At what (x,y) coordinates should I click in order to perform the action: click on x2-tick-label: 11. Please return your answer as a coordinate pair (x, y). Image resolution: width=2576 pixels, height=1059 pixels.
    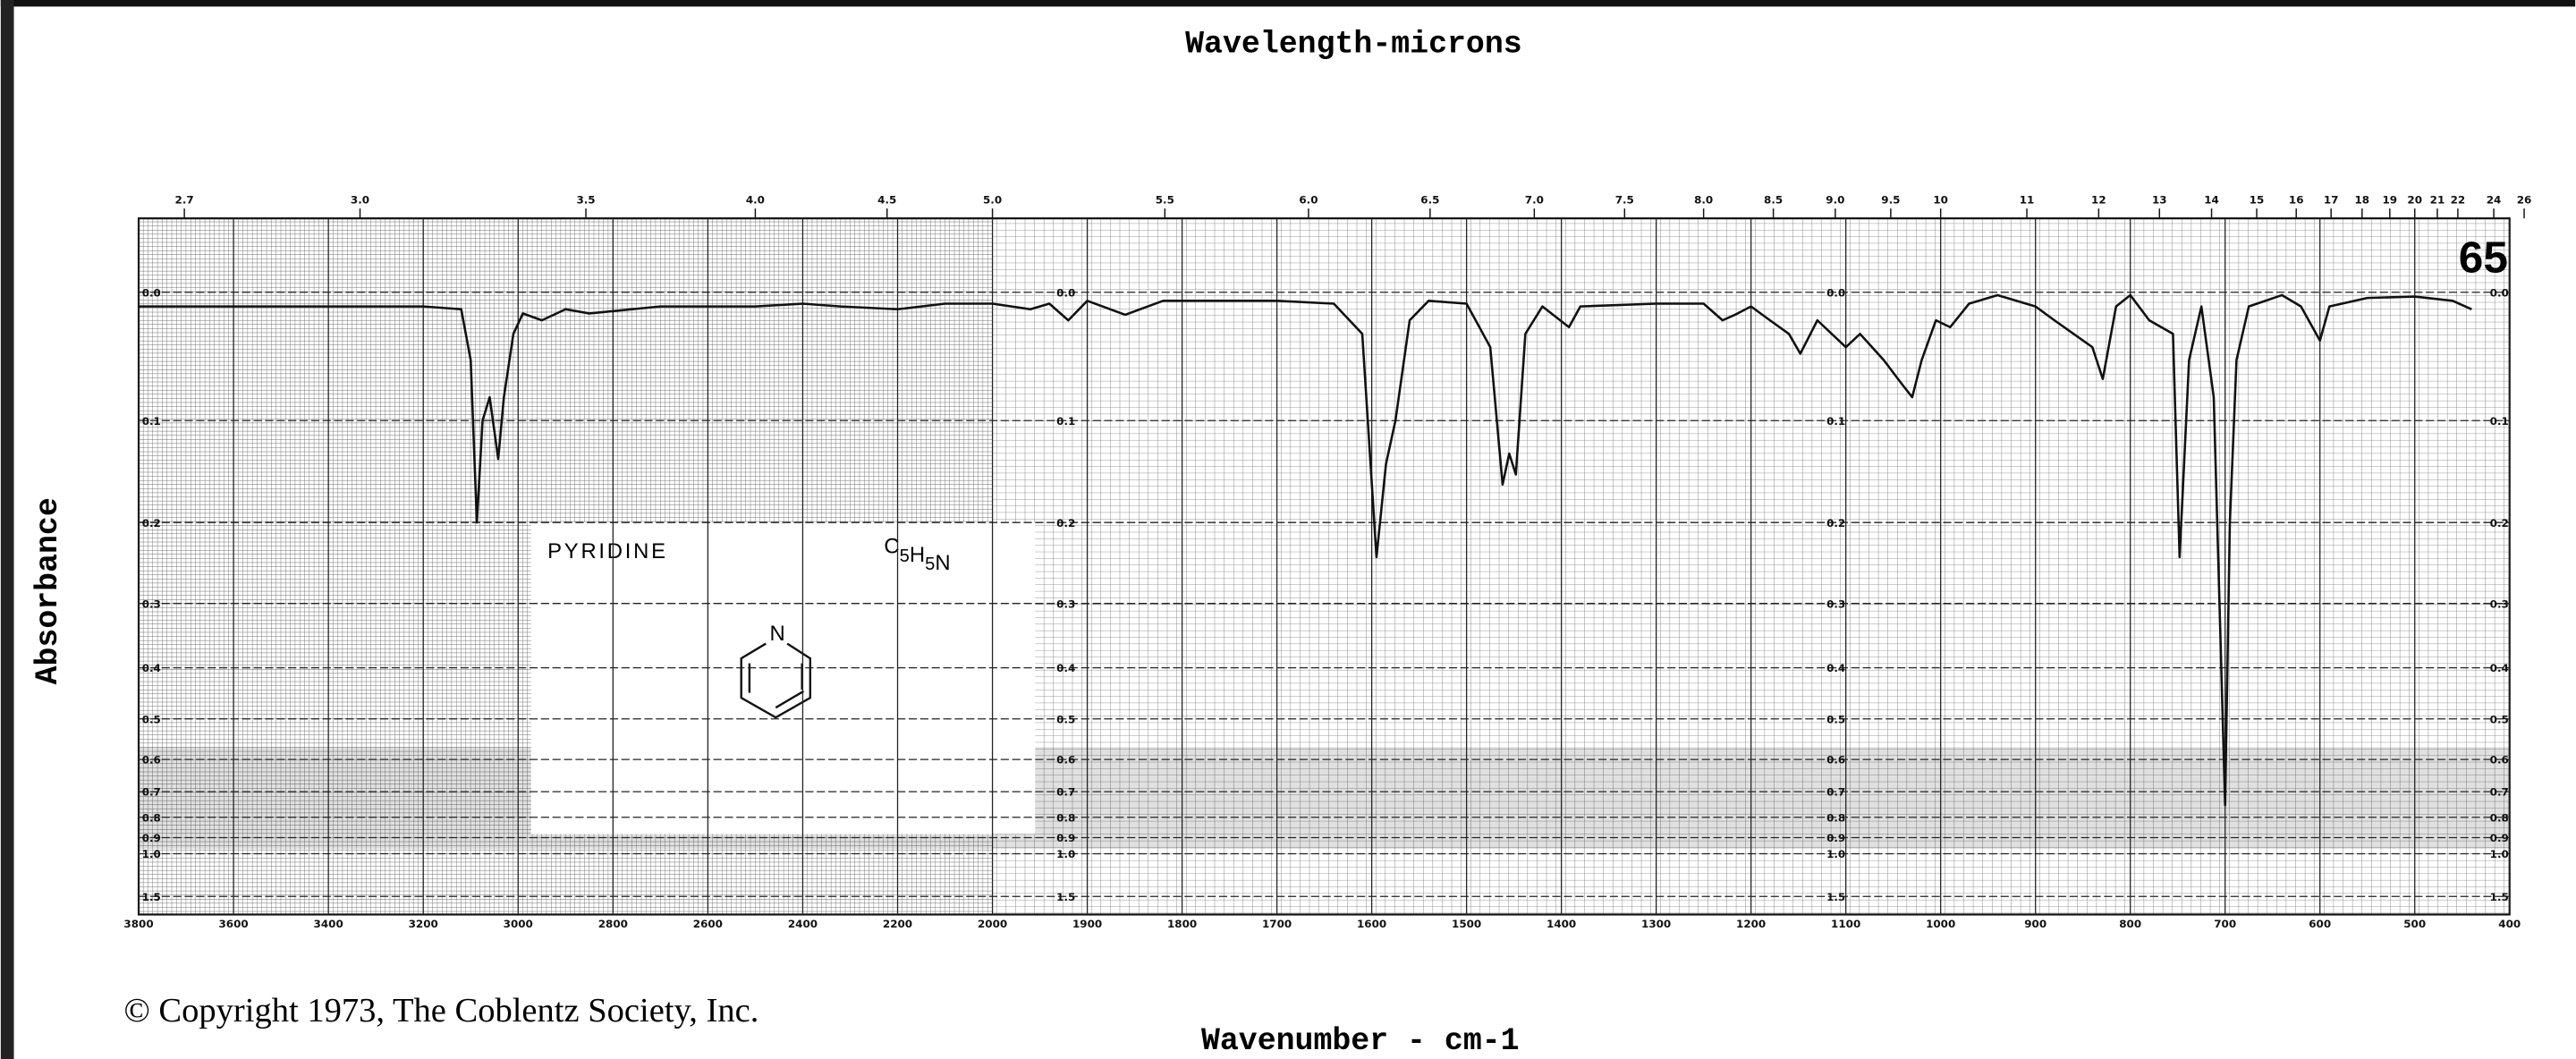
    Looking at the image, I should click on (2027, 200).